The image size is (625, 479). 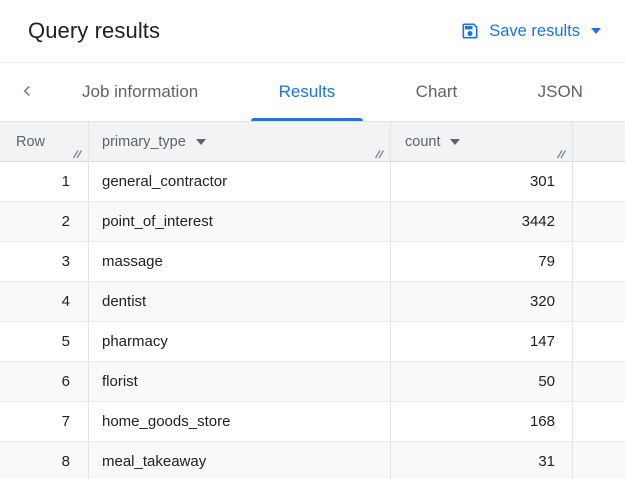 What do you see at coordinates (31, 141) in the screenshot?
I see `column-header-row-label: Row` at bounding box center [31, 141].